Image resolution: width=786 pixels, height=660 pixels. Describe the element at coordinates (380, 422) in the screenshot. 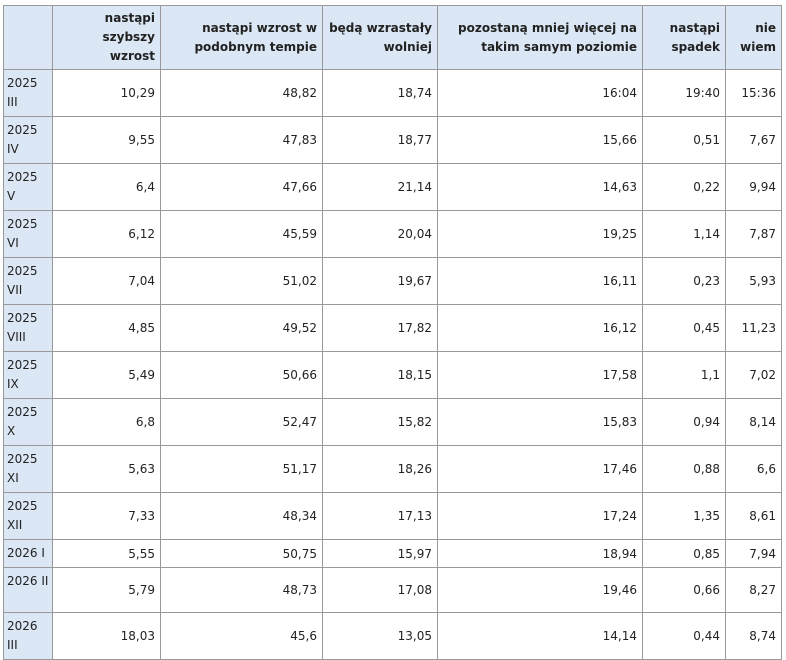

I see `cell: 15,82` at that location.